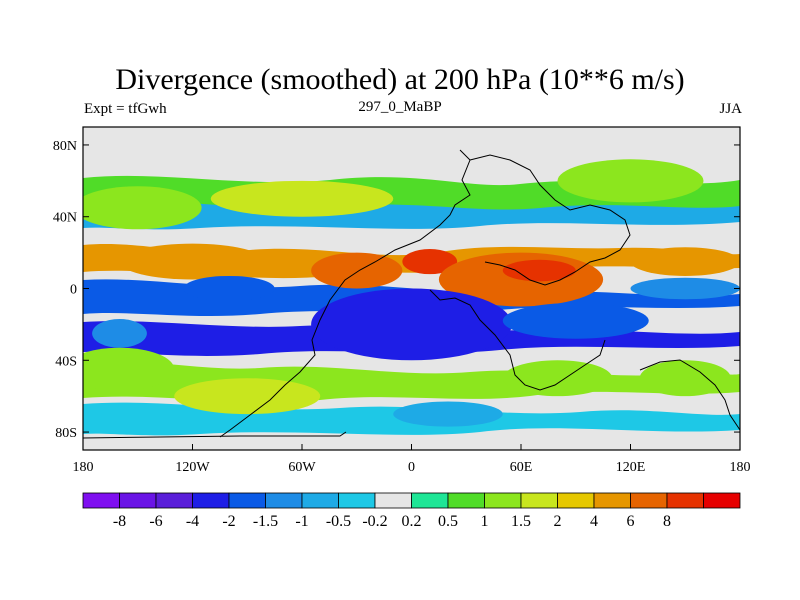 The width and height of the screenshot is (800, 600). What do you see at coordinates (558, 521) in the screenshot?
I see `colorbar-label-12: 2` at bounding box center [558, 521].